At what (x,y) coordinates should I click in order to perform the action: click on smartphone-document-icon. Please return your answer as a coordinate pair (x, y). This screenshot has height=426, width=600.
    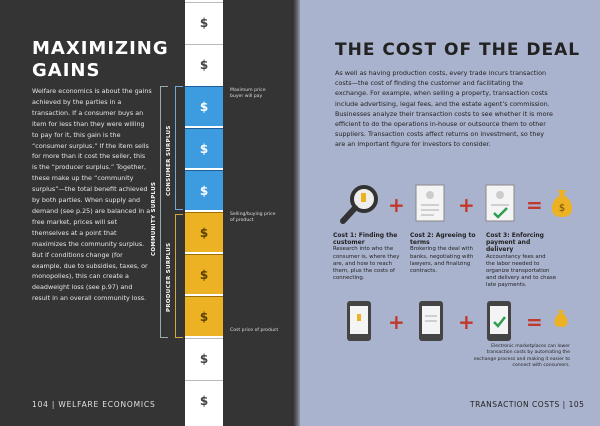
    Looking at the image, I should click on (431, 321).